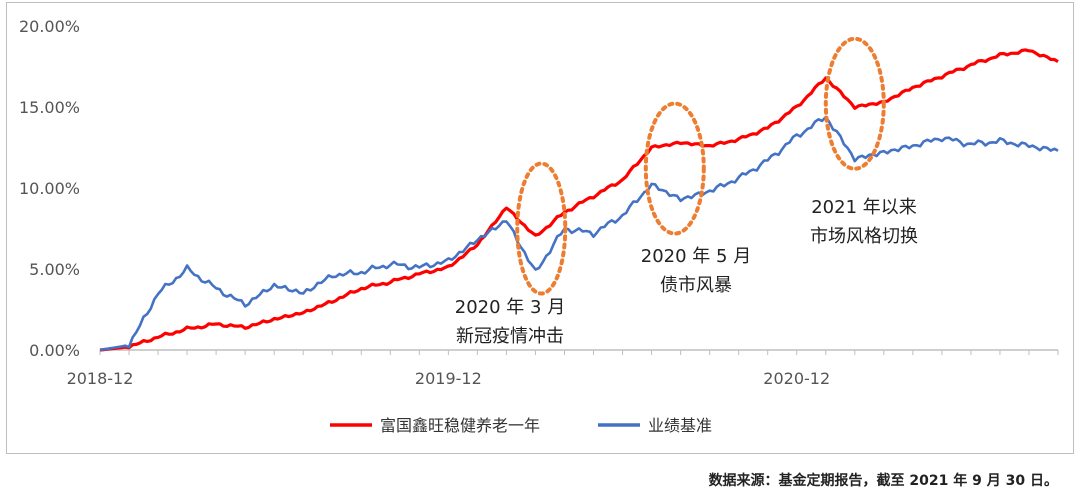  I want to click on legend: 富国鑫旺稳健养老一年 业绩基准, so click(521, 425).